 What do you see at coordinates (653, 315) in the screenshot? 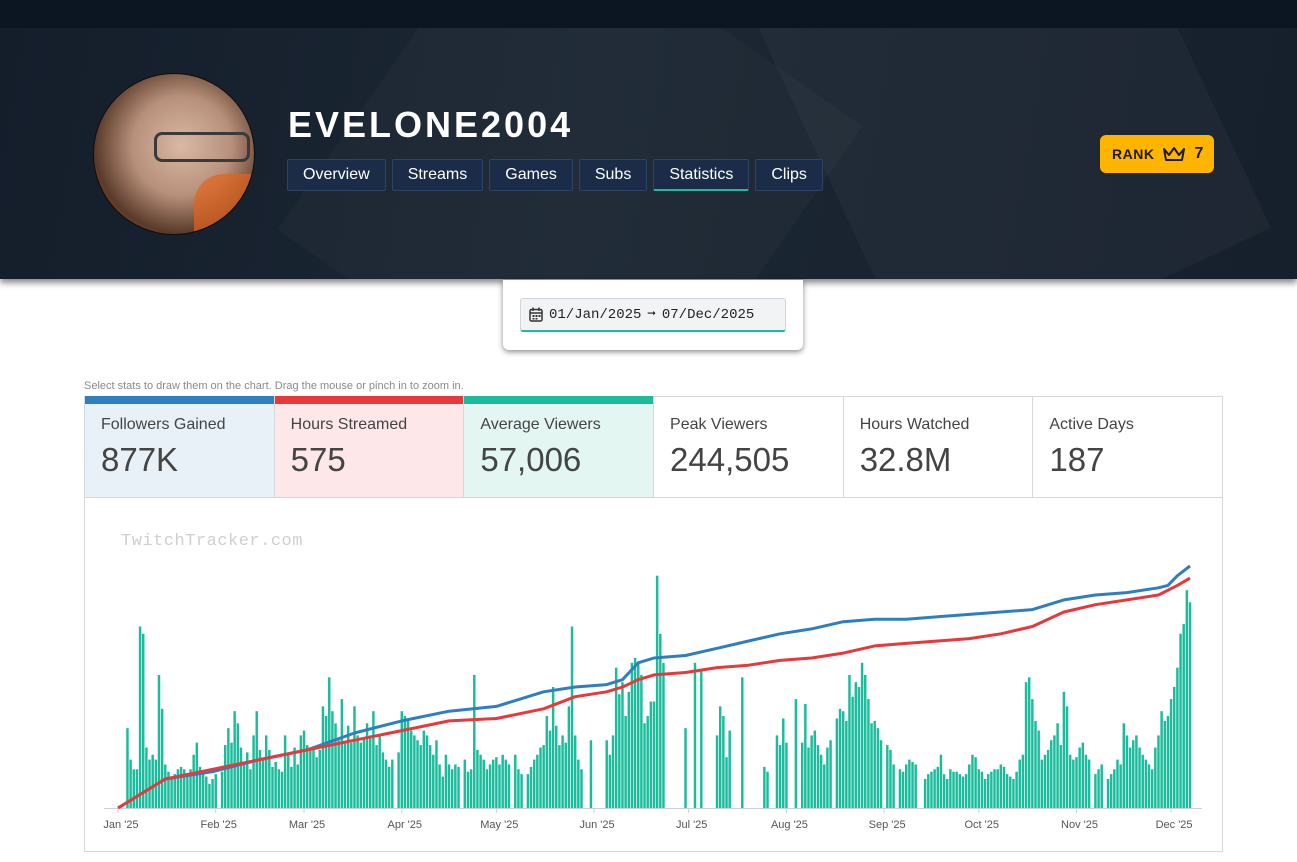
I see `date-range-picker: 01/Jan/2025 ➞ 07/Dec/2025` at bounding box center [653, 315].